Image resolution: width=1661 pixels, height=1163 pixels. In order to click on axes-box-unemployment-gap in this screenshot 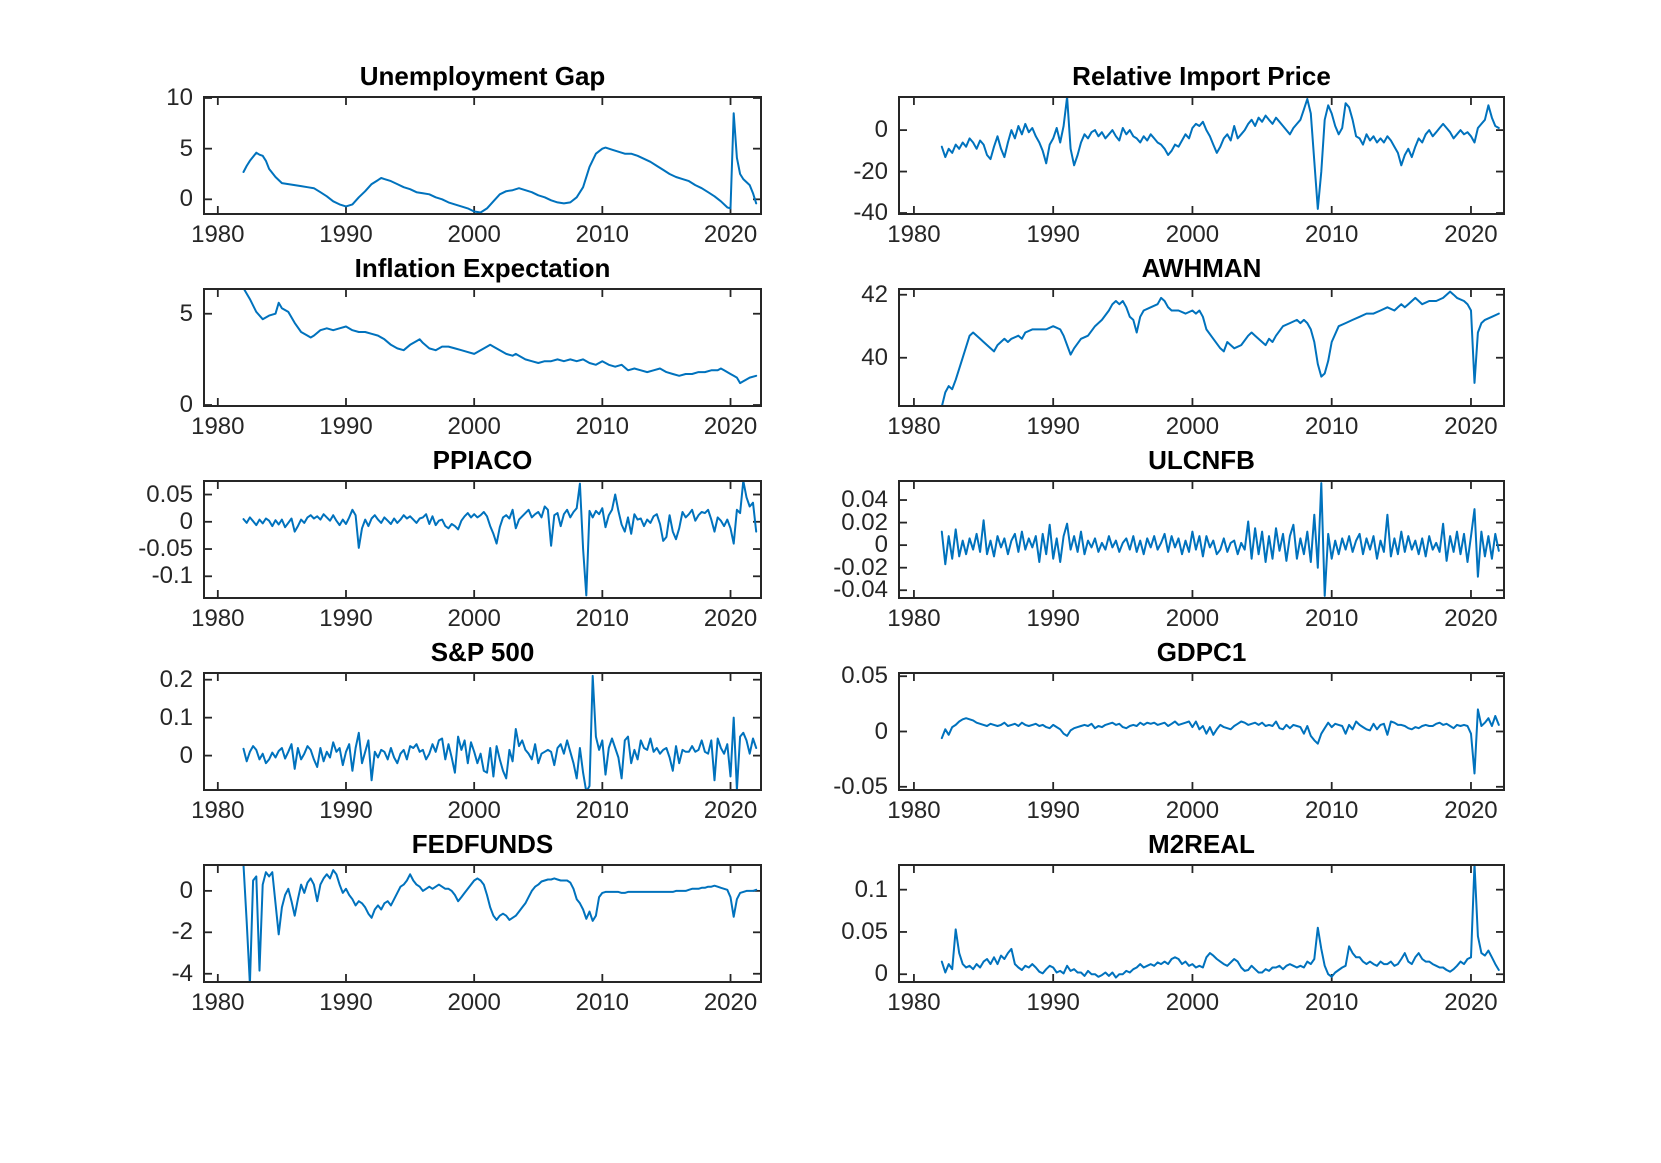, I will do `click(482, 155)`.